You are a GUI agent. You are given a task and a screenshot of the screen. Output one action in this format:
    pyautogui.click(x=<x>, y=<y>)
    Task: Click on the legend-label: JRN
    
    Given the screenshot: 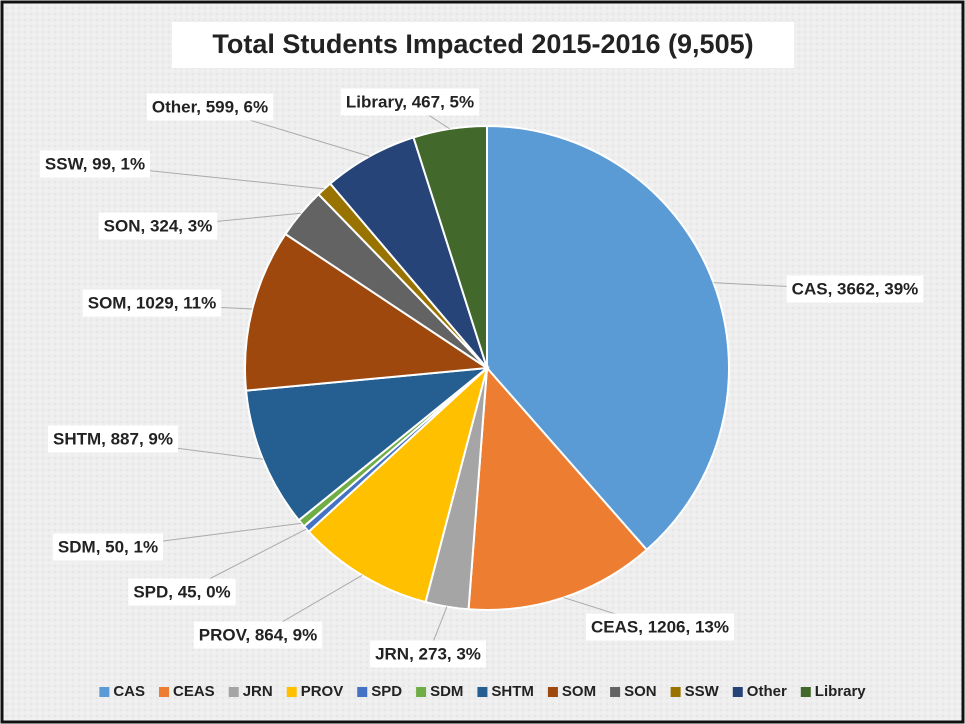 What is the action you would take?
    pyautogui.click(x=258, y=691)
    